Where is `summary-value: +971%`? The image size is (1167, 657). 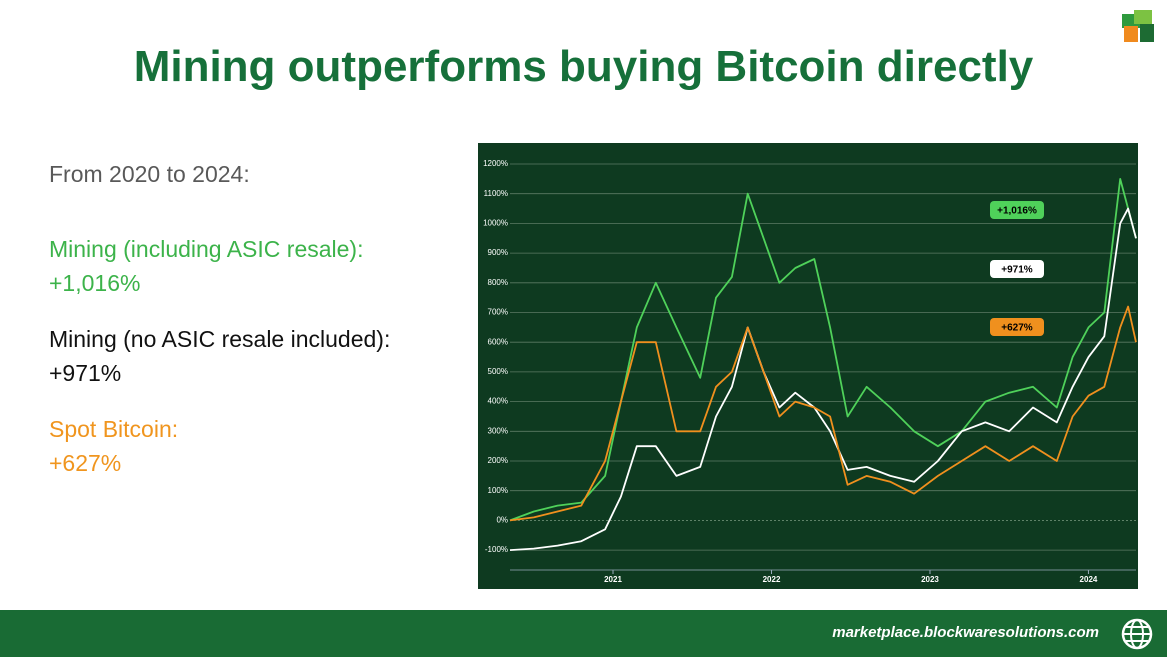
summary-value: +971% is located at coordinates (85, 373).